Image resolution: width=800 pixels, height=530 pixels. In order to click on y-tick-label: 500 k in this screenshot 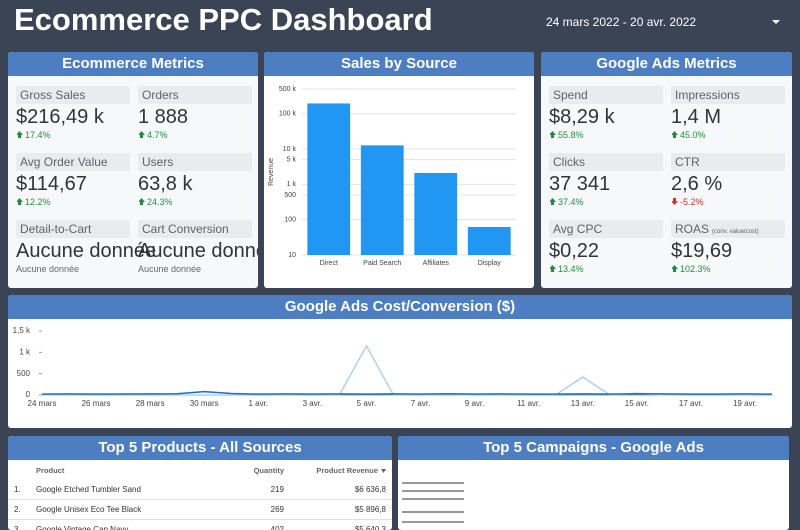, I will do `click(288, 89)`.